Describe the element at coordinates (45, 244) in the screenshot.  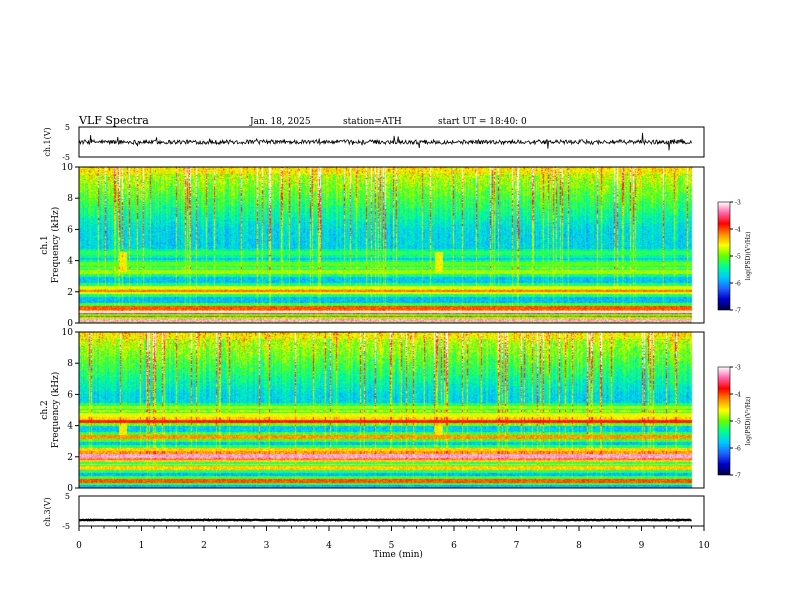
I see `ch1-channel-label: ch.1` at that location.